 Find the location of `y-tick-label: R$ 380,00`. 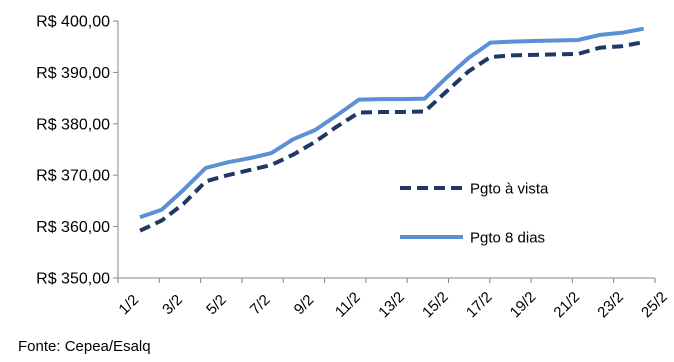

y-tick-label: R$ 380,00 is located at coordinates (73, 124).